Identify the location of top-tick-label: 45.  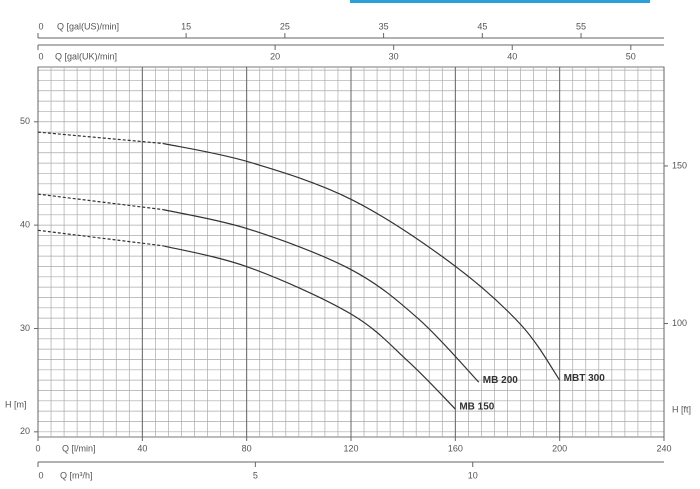
(482, 26).